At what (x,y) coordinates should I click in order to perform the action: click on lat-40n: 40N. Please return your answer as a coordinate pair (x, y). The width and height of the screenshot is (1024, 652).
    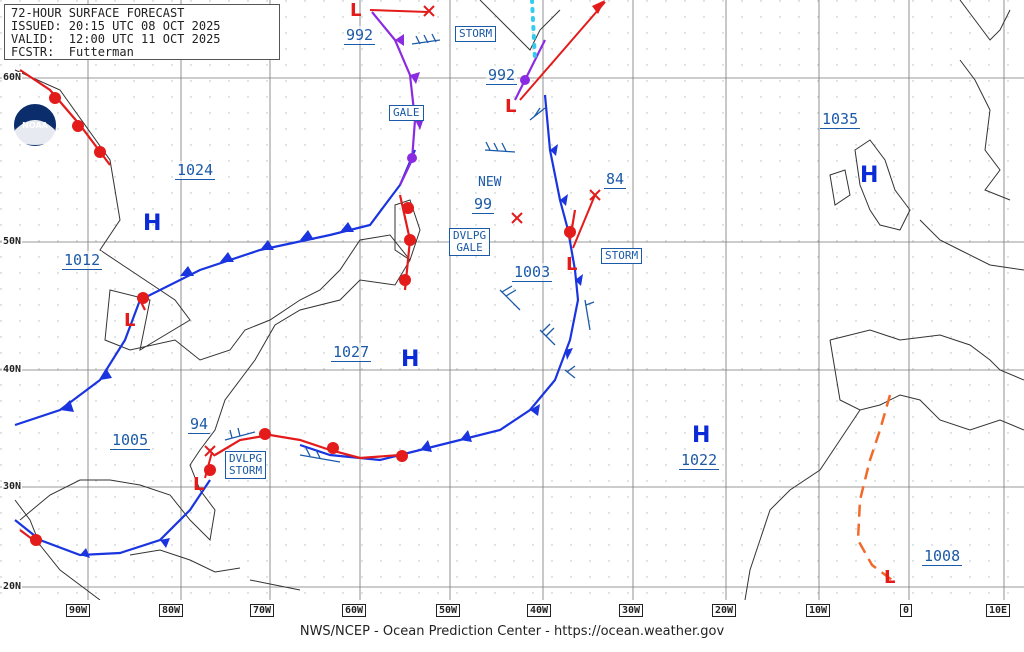
    Looking at the image, I should click on (12, 369).